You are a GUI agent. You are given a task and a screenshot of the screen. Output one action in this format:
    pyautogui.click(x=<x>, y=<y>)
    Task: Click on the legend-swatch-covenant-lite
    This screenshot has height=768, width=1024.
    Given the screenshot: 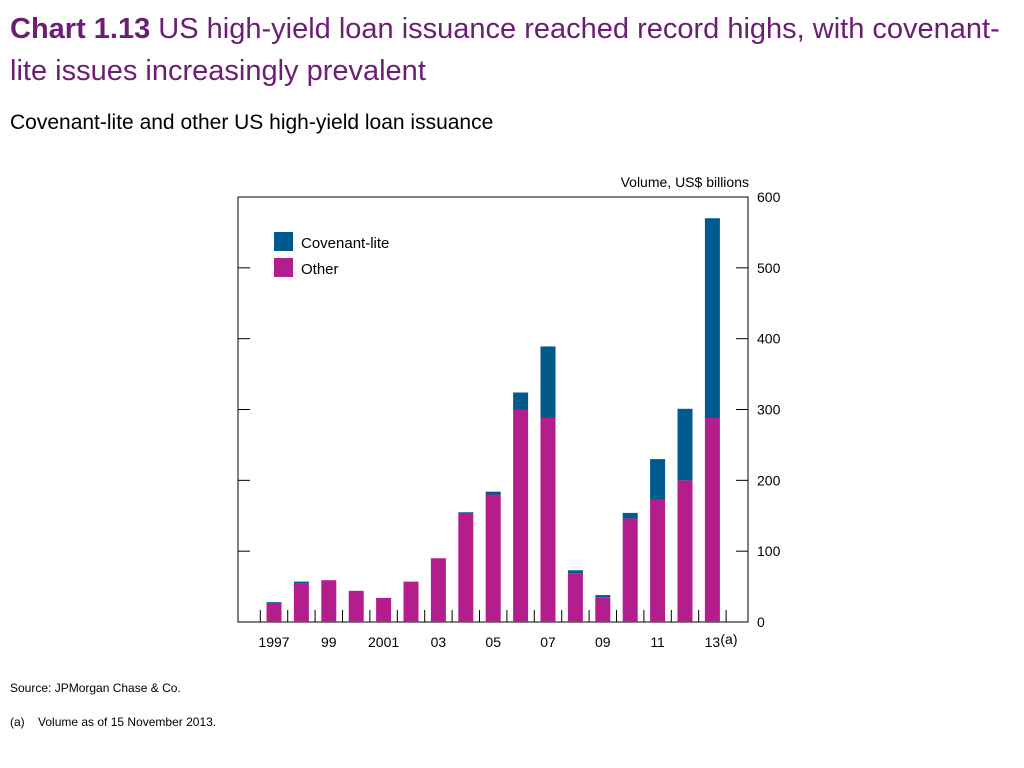 What is the action you would take?
    pyautogui.click(x=283, y=241)
    